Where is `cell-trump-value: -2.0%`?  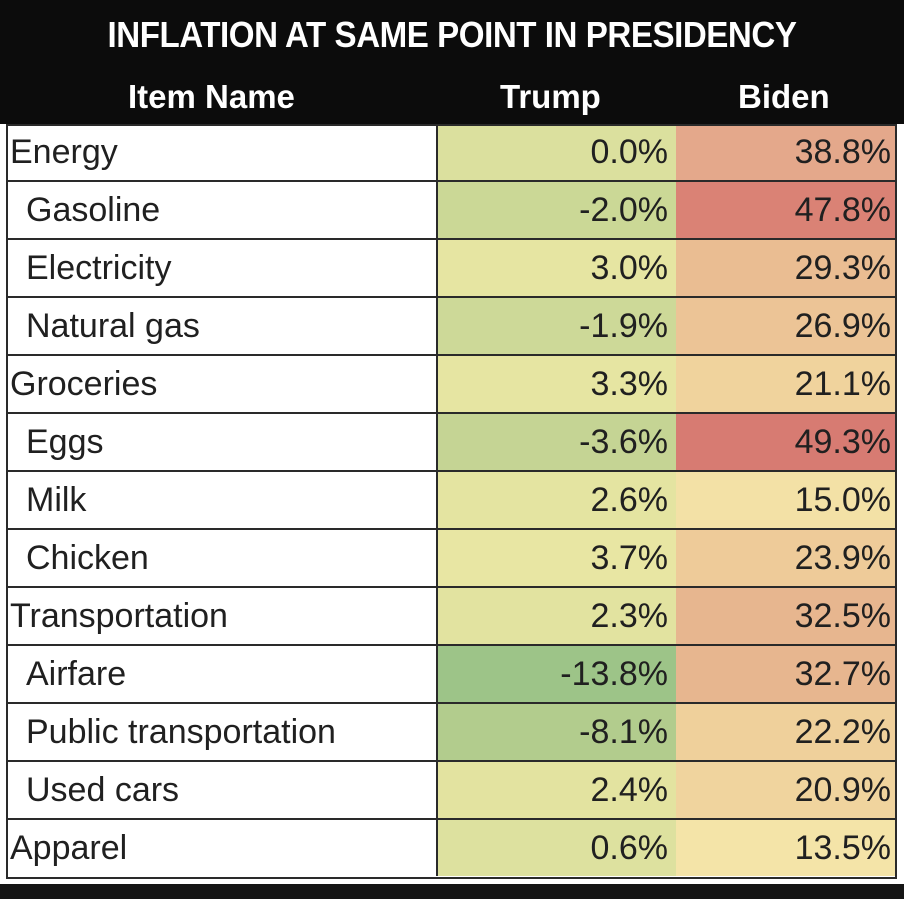
cell-trump-value: -2.0% is located at coordinates (557, 210).